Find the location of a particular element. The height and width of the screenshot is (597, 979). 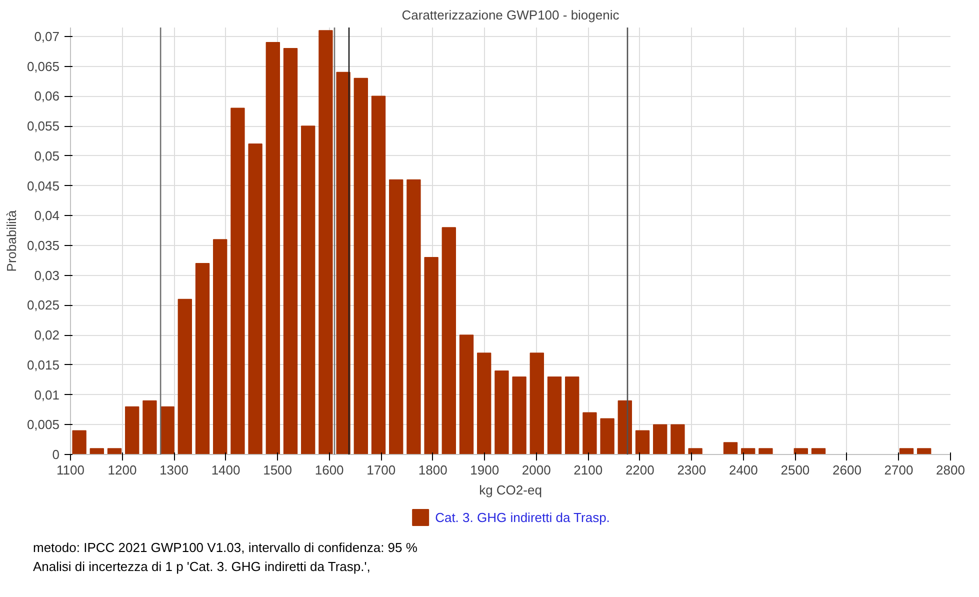

y-tick-label: 0,045 is located at coordinates (43, 186).